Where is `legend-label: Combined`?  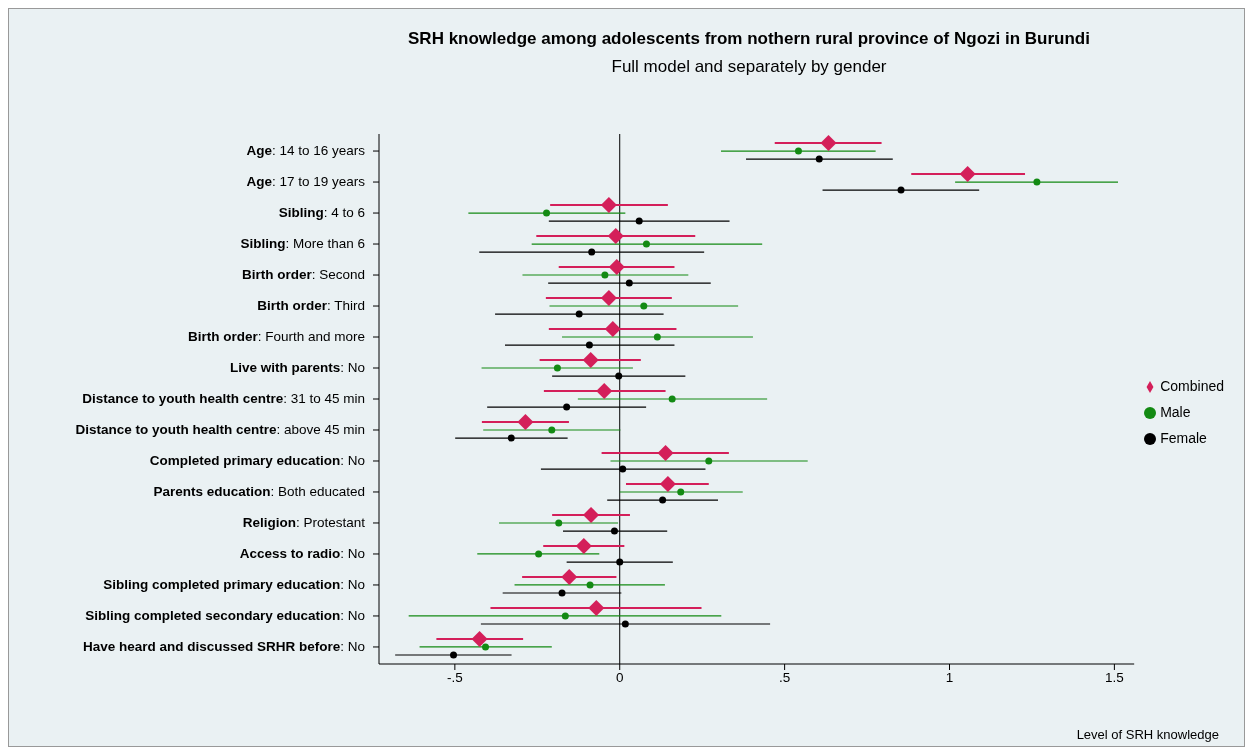
legend-label: Combined is located at coordinates (1192, 385).